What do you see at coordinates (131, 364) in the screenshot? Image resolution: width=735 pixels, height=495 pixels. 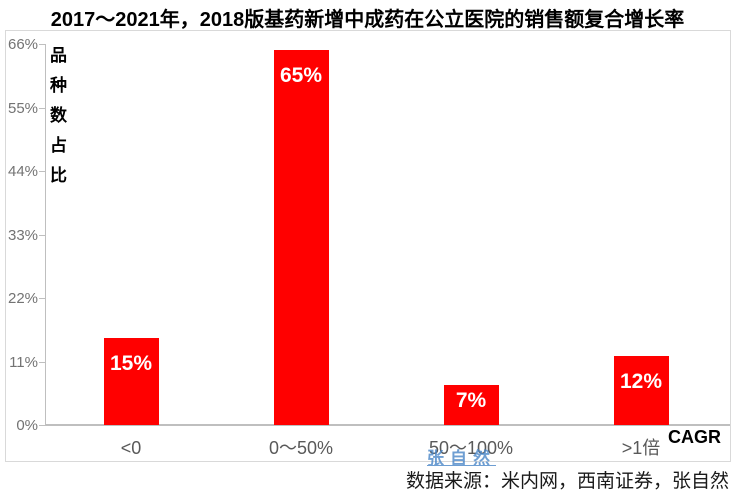 I see `bar-value-label: 15%` at bounding box center [131, 364].